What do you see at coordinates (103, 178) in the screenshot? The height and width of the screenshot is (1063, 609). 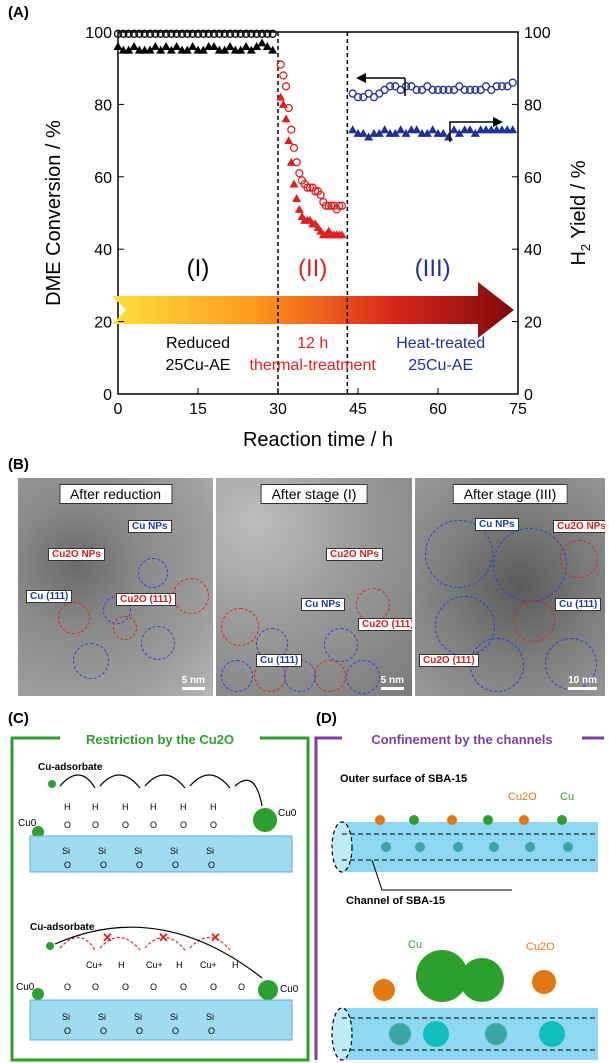 I see `y-tick-label-left: 60` at bounding box center [103, 178].